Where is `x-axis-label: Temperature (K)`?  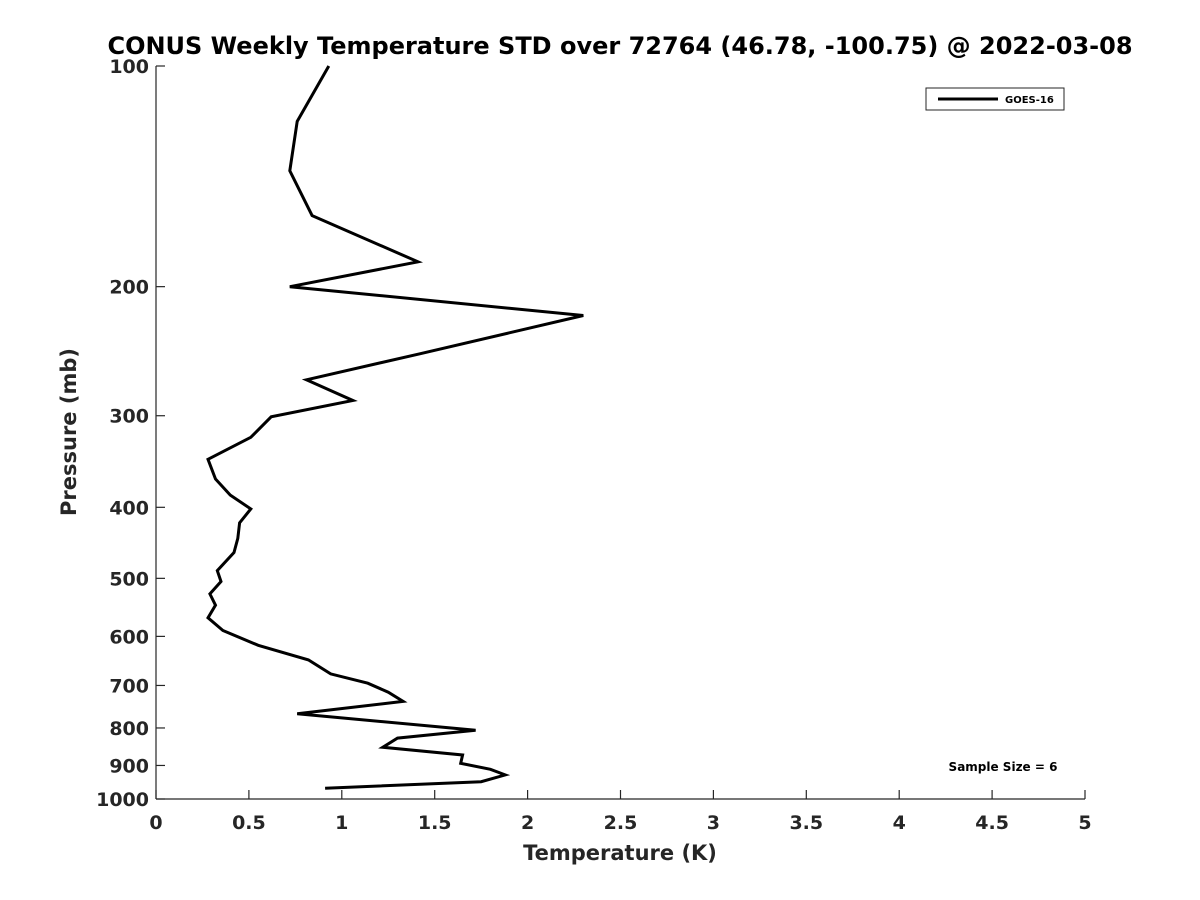
x-axis-label: Temperature (K) is located at coordinates (620, 853).